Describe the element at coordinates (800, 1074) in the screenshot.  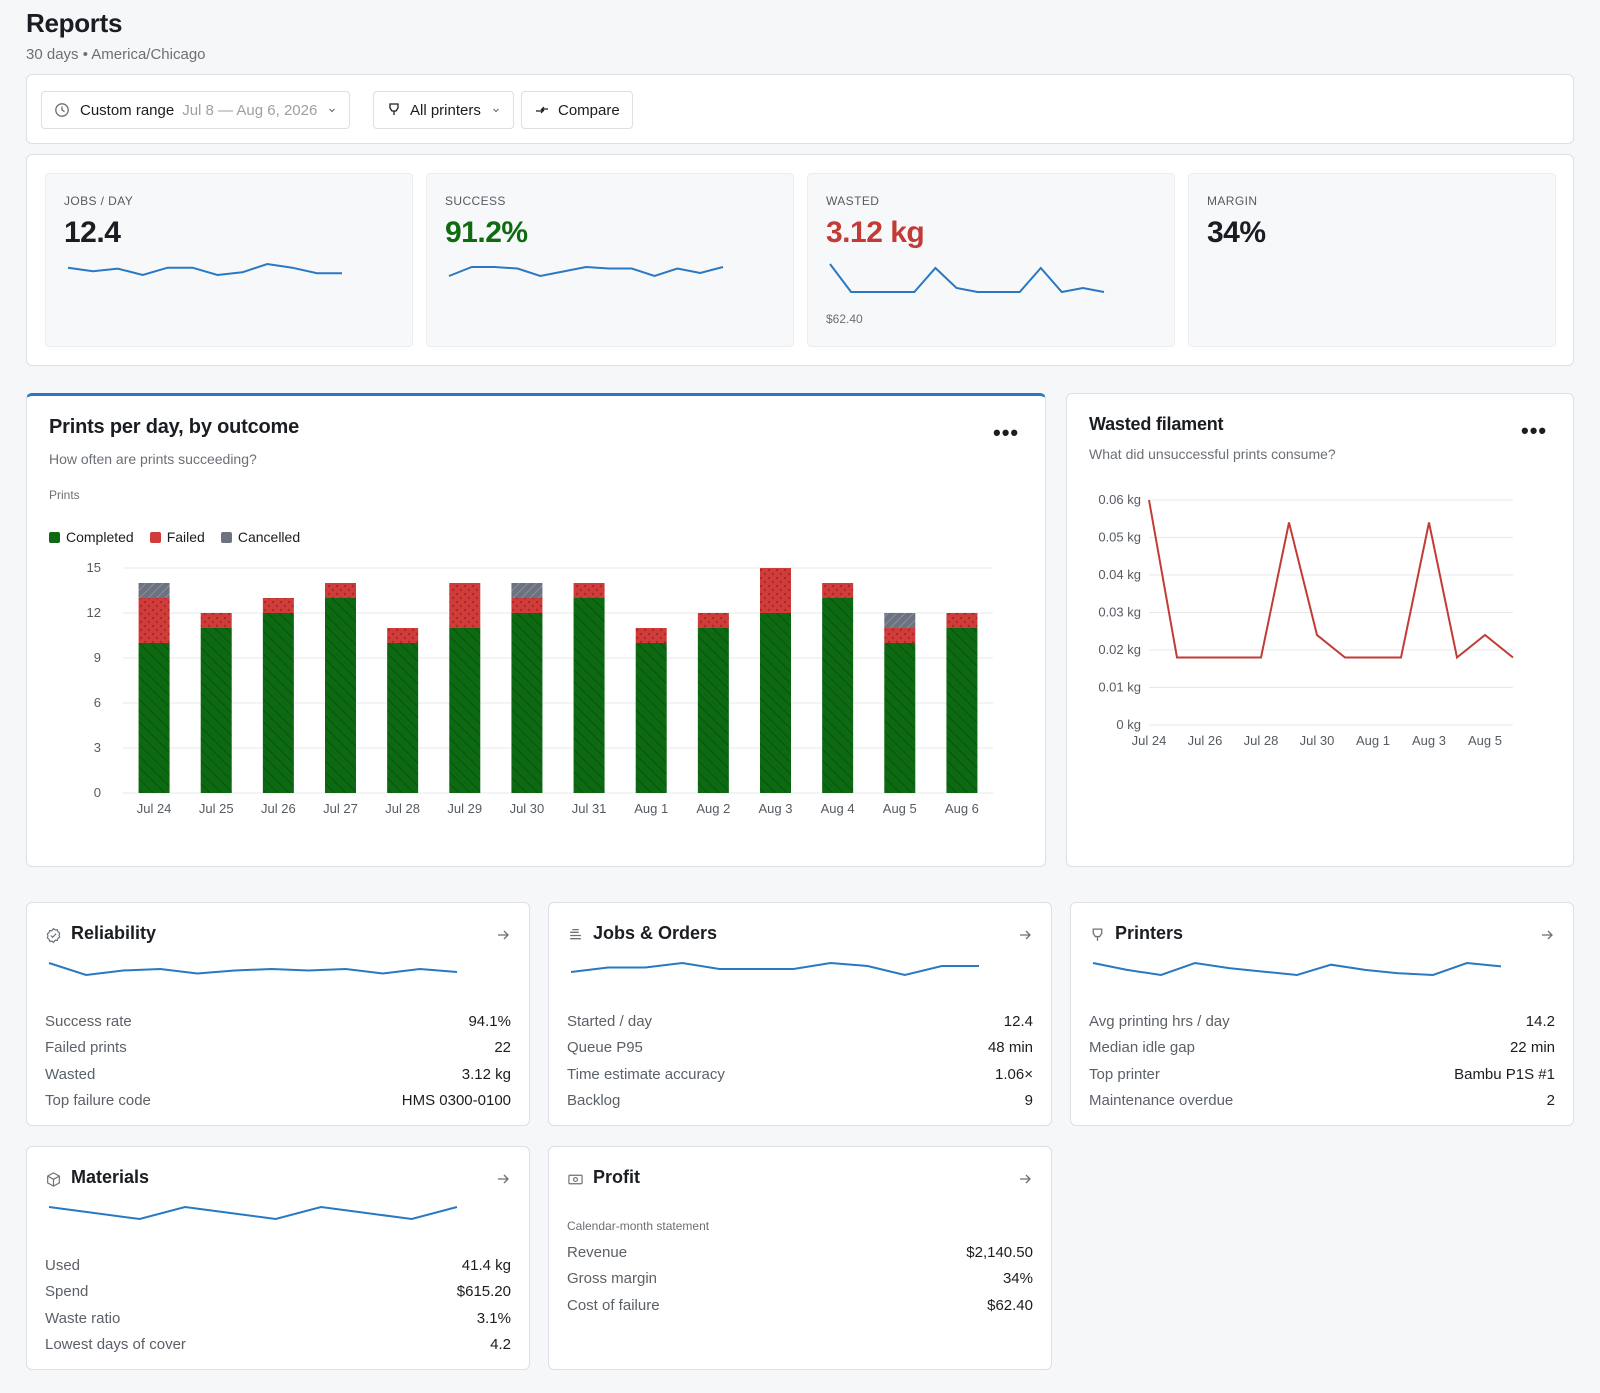
I see `stat-row: Time estimate accuracy 1.06×` at that location.